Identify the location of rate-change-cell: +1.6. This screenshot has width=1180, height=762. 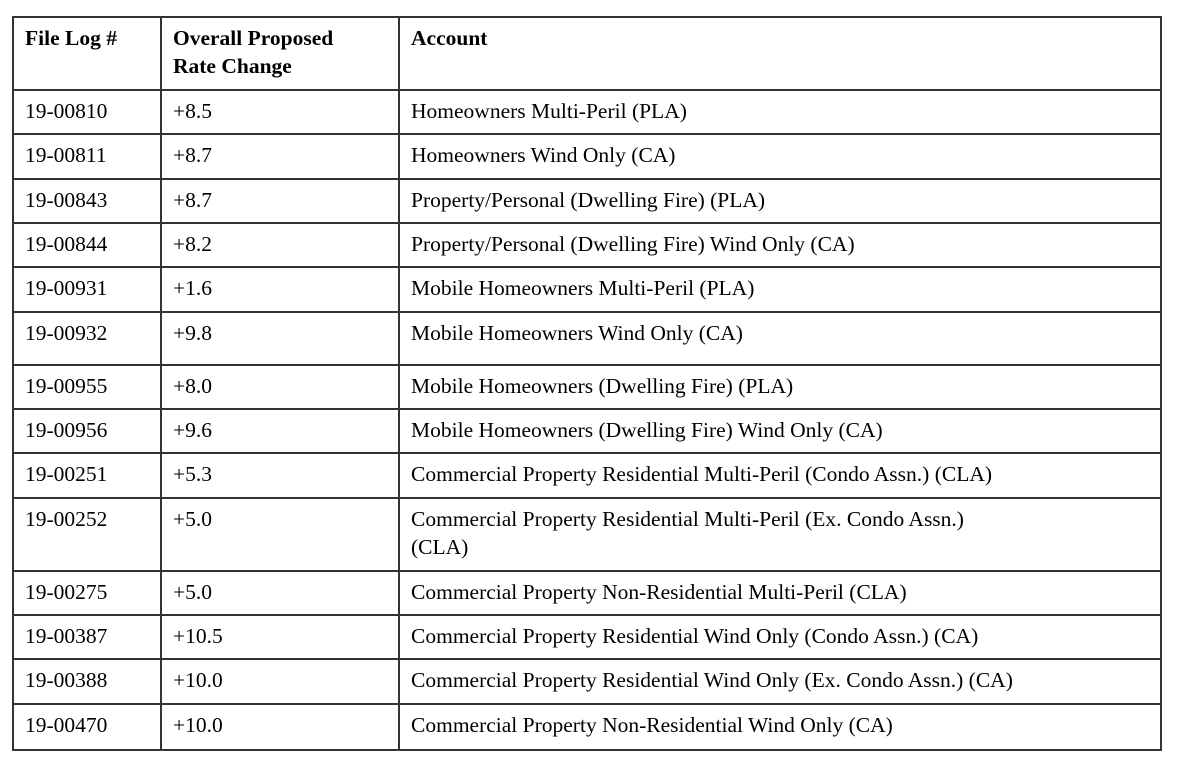
(280, 289).